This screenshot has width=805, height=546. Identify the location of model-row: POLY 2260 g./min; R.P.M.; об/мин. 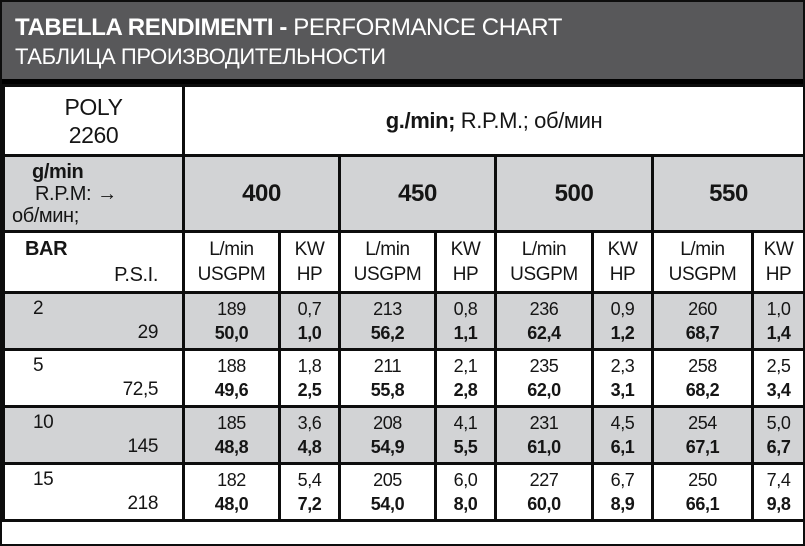
(403, 120).